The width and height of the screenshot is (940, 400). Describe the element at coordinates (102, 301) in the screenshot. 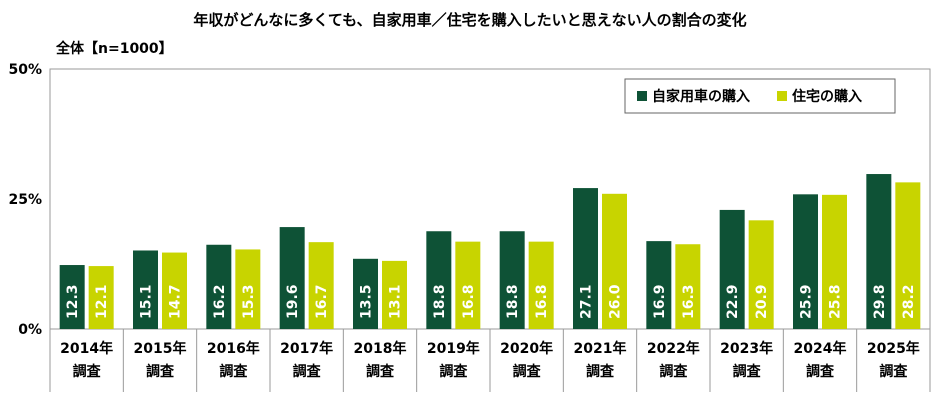

I see `data-label: 12.1` at that location.